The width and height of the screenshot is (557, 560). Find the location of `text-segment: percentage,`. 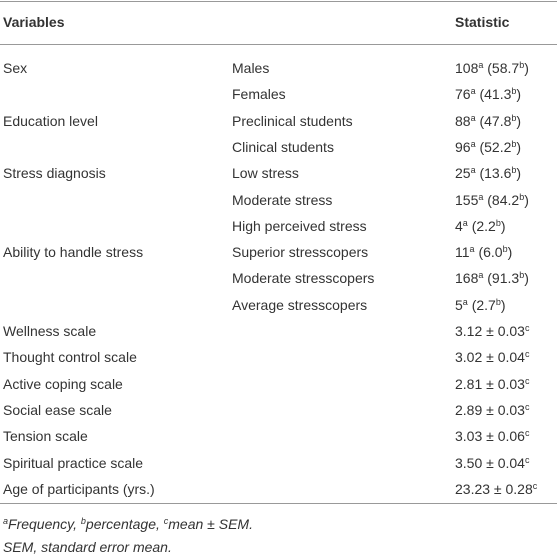

text-segment: percentage, is located at coordinates (124, 524).